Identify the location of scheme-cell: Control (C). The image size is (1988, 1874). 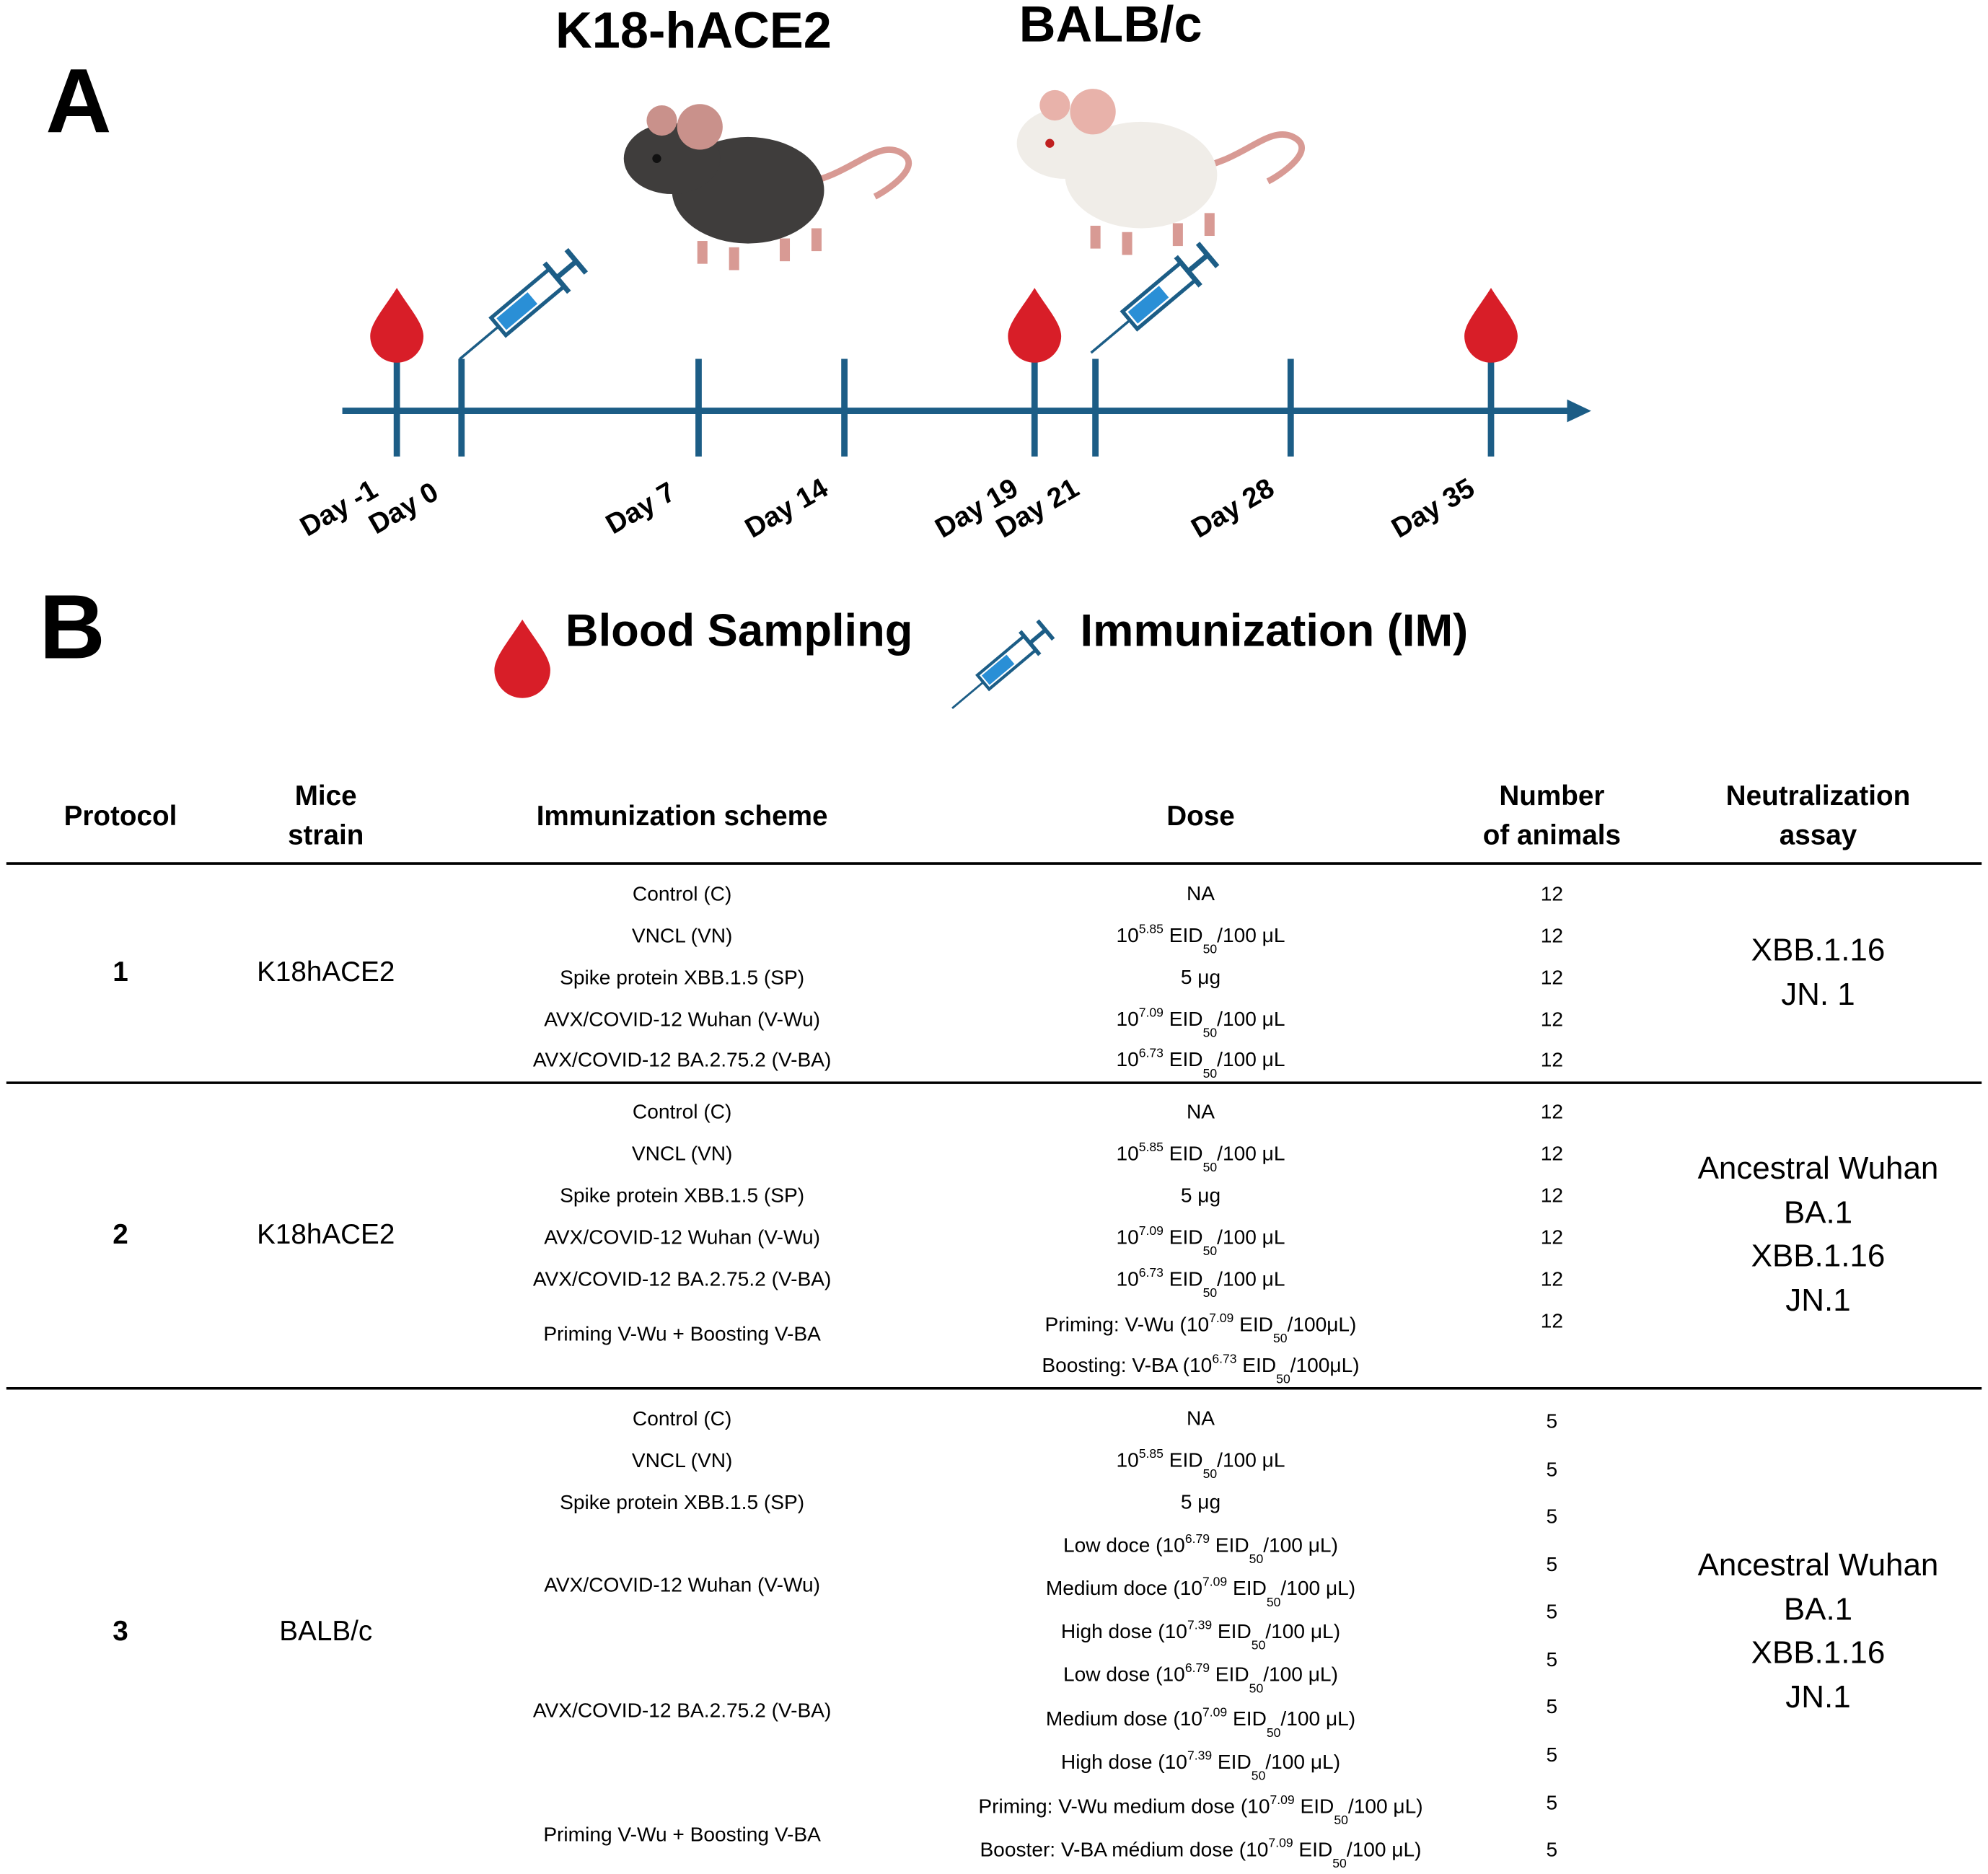
(682, 1418).